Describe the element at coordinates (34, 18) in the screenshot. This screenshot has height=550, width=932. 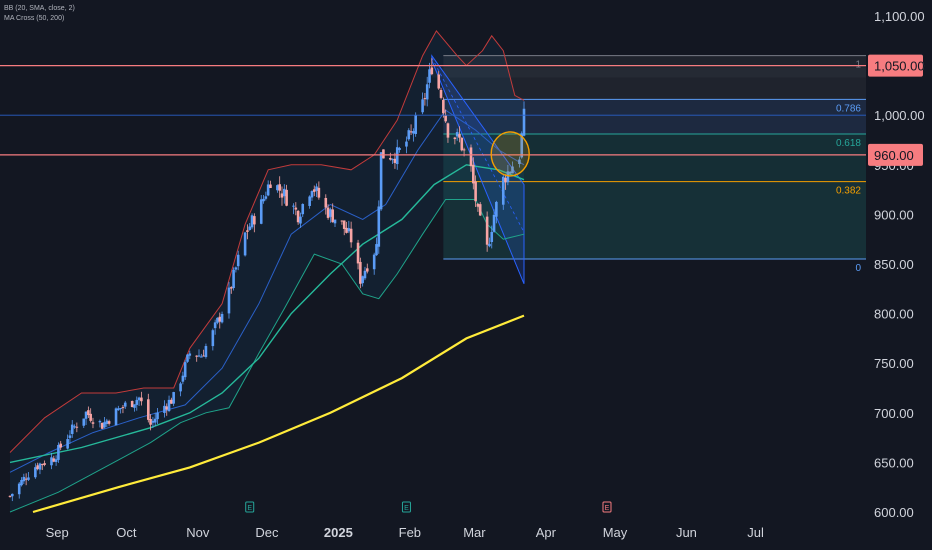
I see `ma-cross-legend-label: MA Cross (50, 200)` at that location.